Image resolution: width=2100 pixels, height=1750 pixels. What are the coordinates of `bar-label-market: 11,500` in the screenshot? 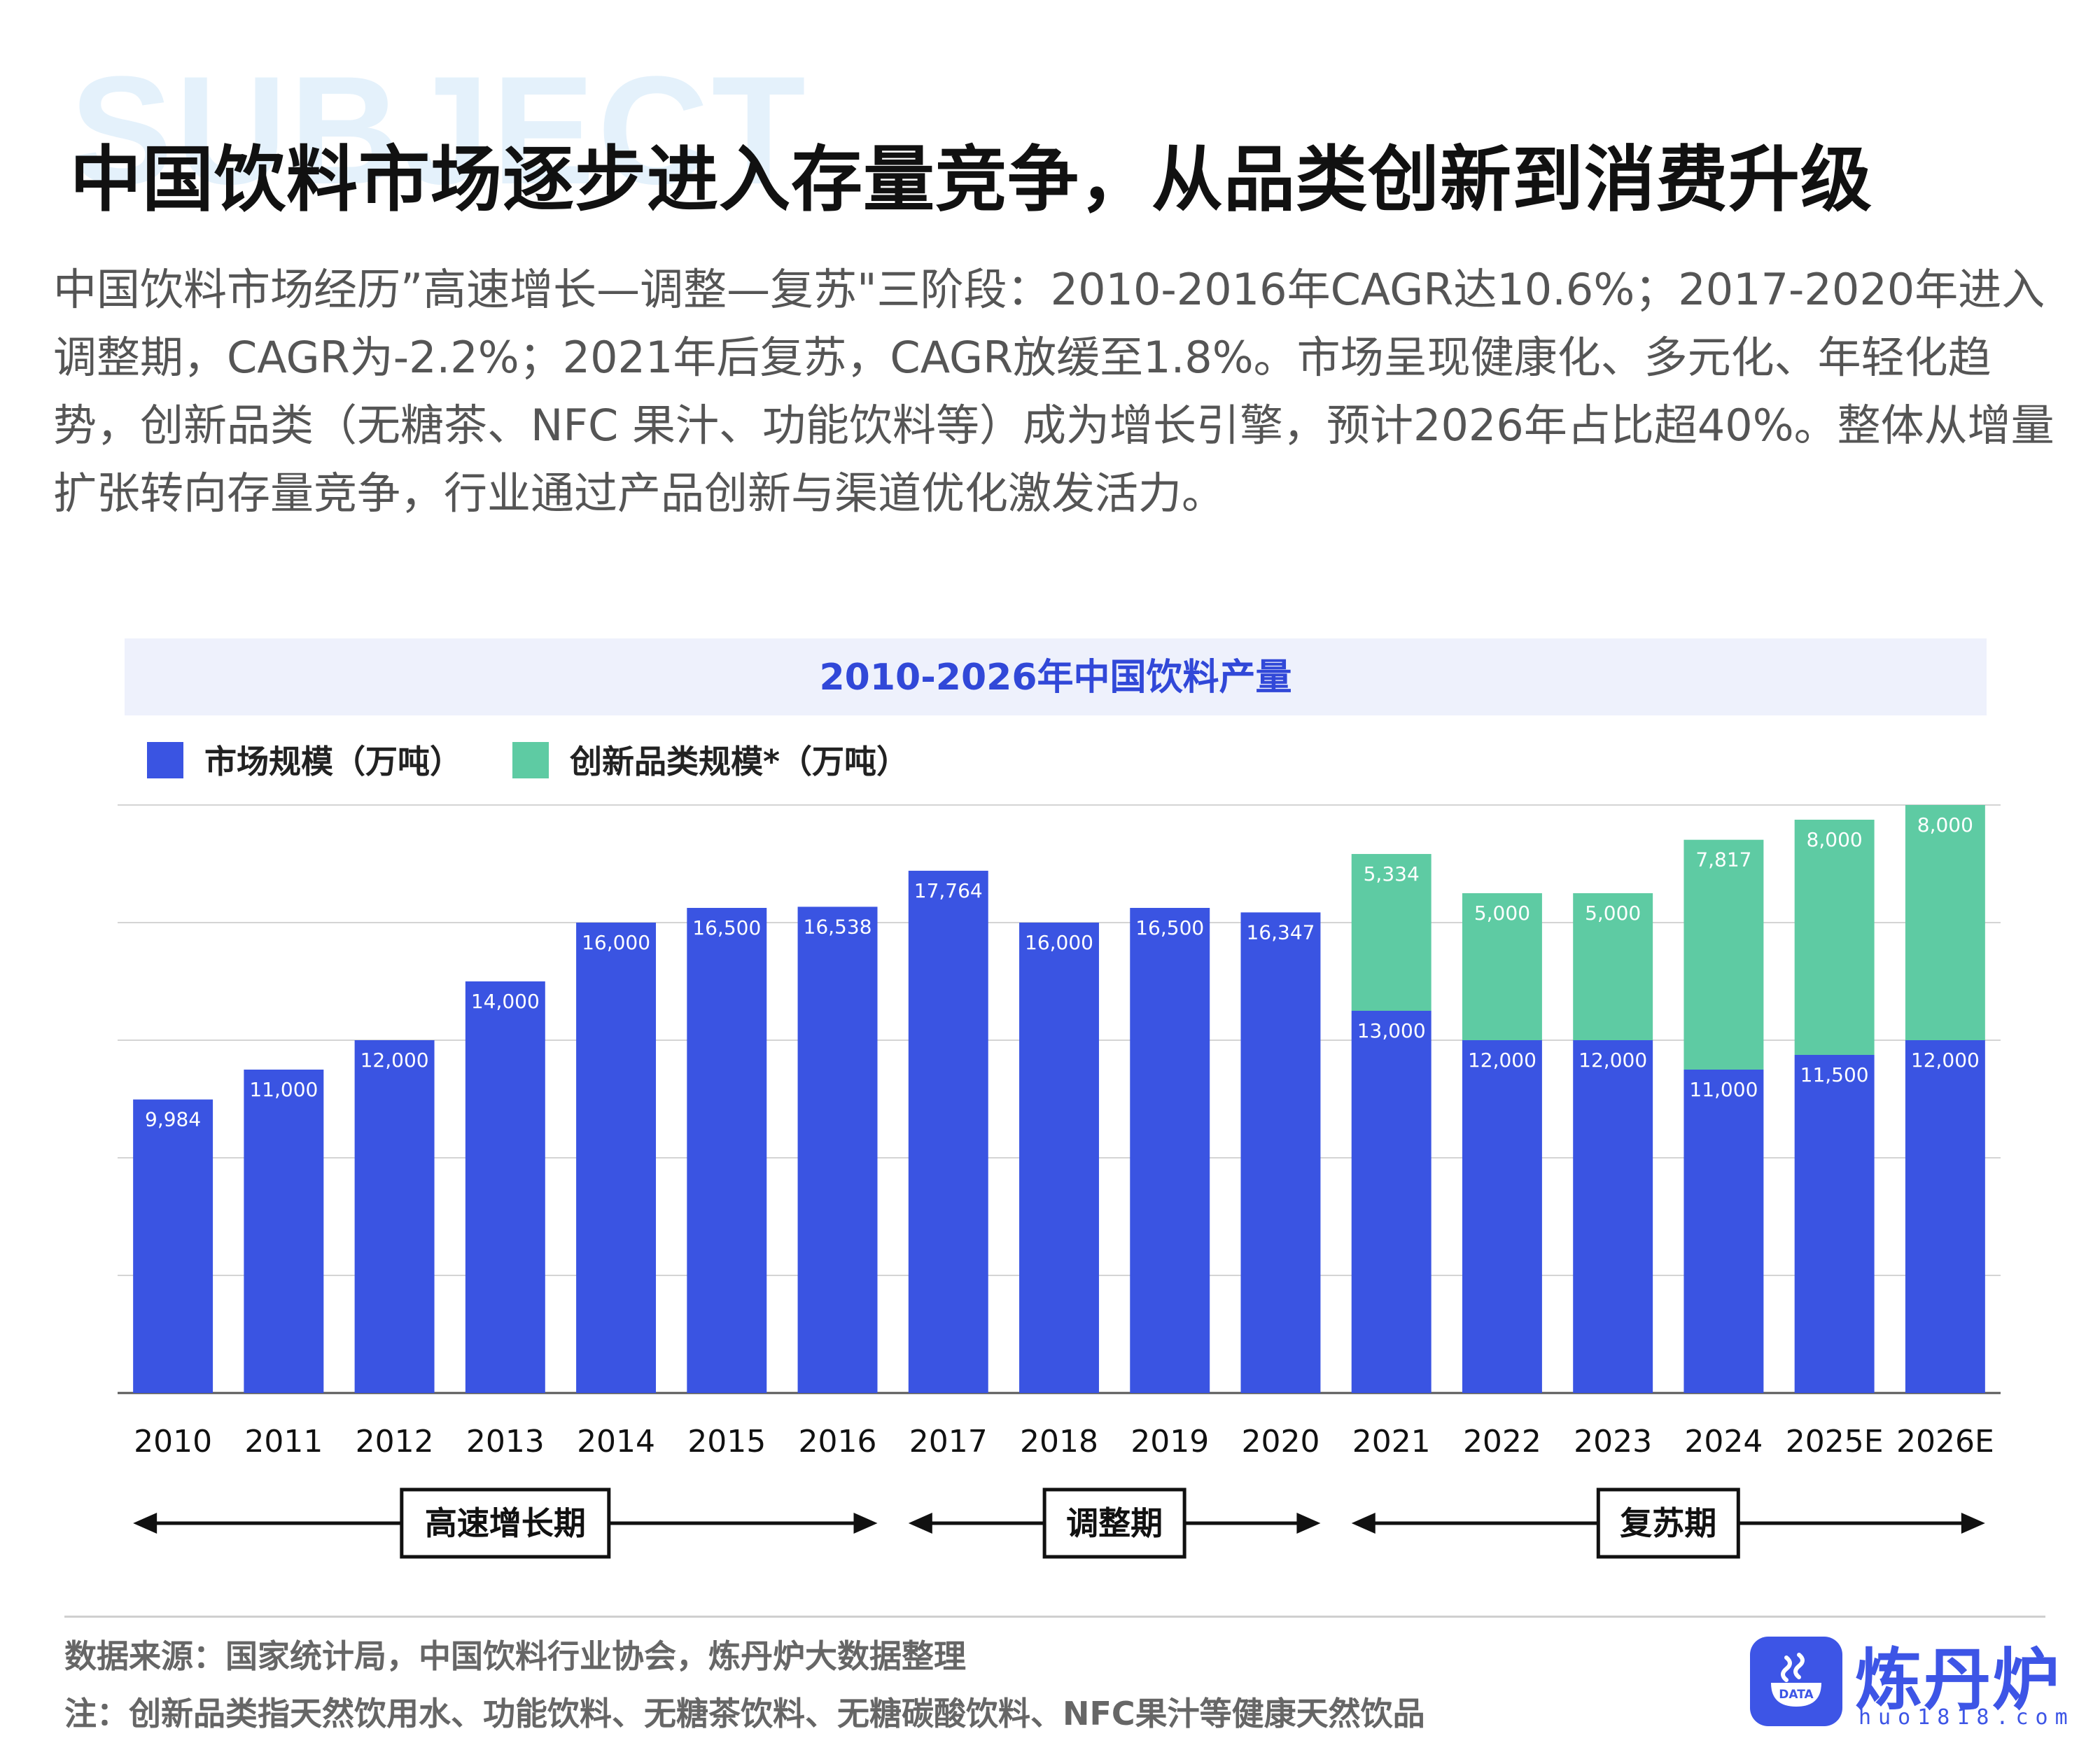 It's located at (1834, 1074).